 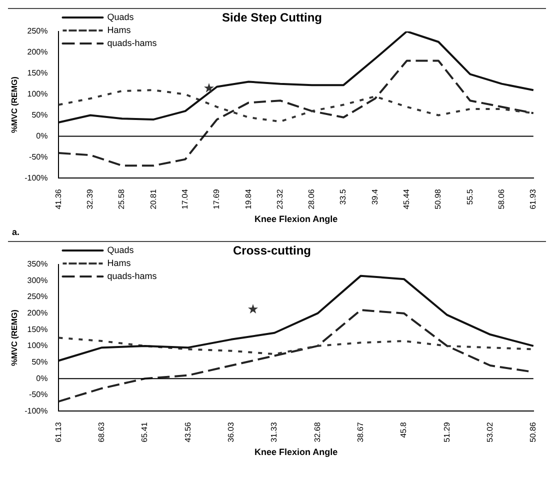 I want to click on x-tick-label: 50.86, so click(x=533, y=432).